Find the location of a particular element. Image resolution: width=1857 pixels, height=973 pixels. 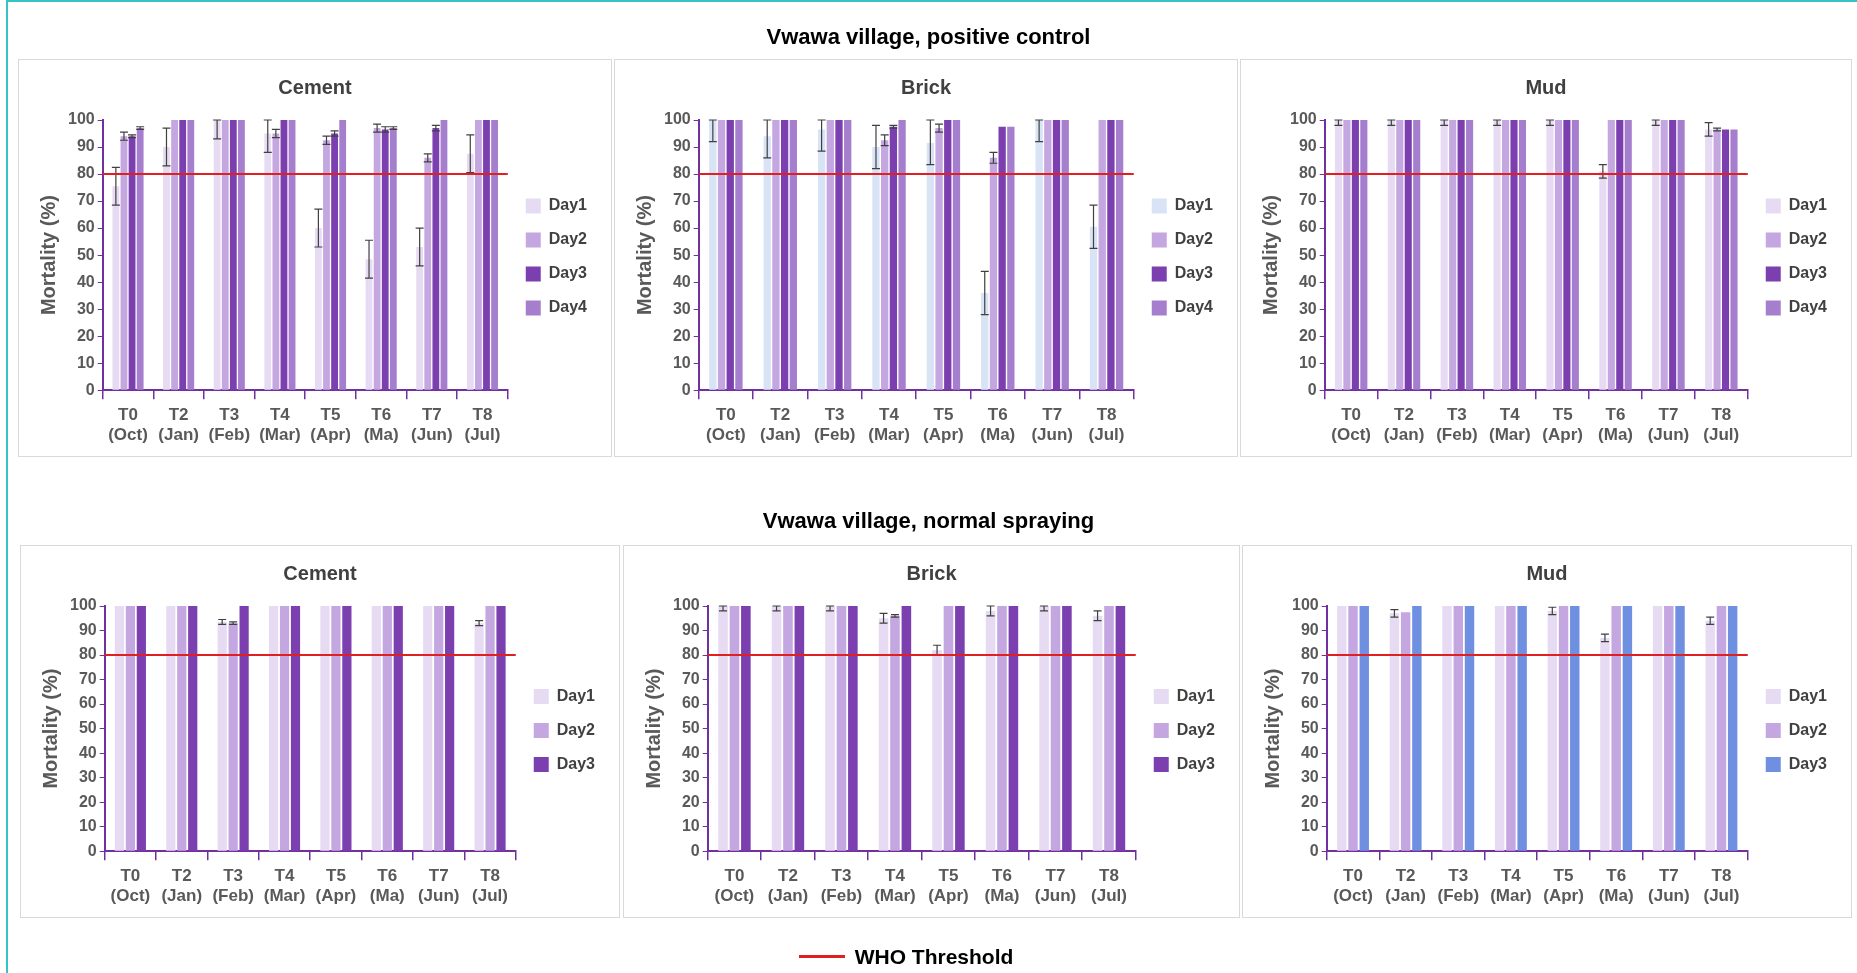

y-tick-label: 50 is located at coordinates (1309, 728).